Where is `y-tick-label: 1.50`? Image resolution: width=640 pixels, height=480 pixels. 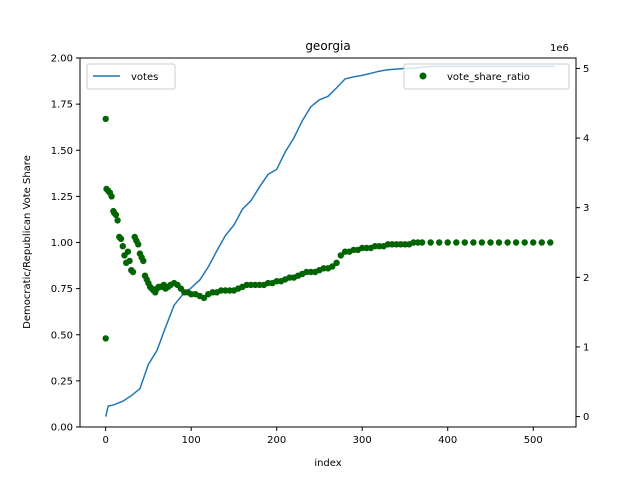 y-tick-label: 1.50 is located at coordinates (62, 151).